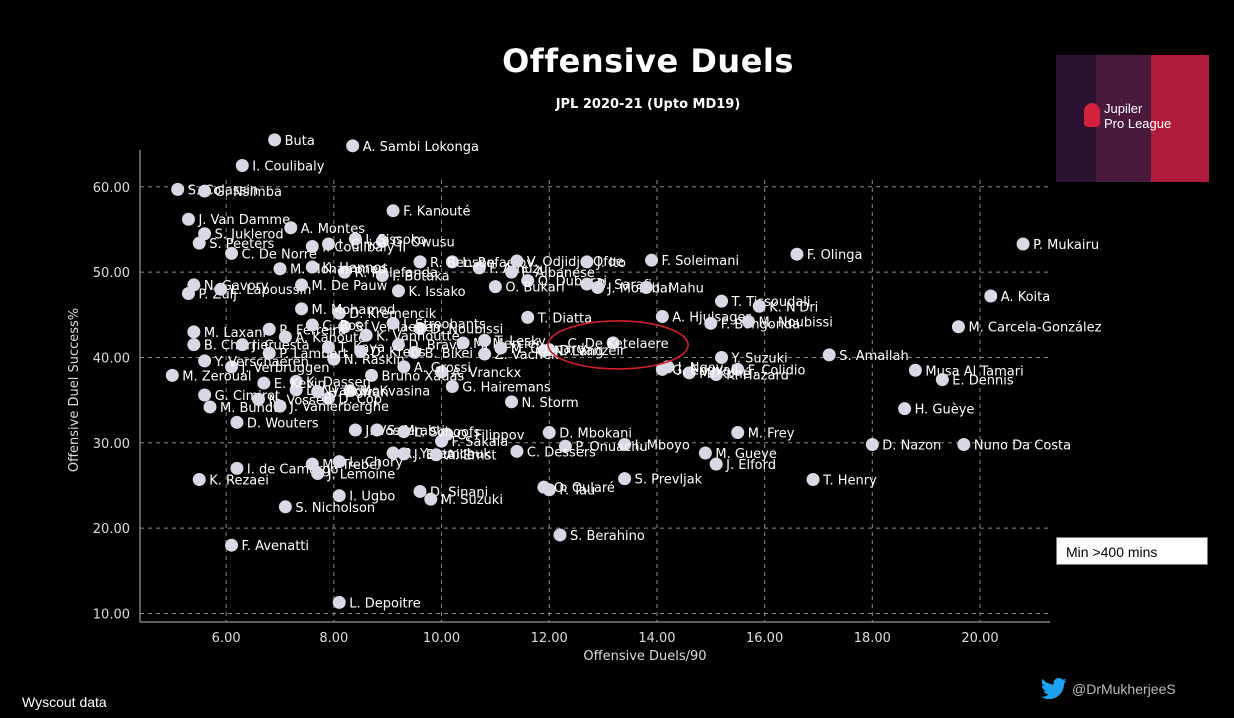  Describe the element at coordinates (285, 368) in the screenshot. I see `data-point-label: J. Verbruggen` at that location.